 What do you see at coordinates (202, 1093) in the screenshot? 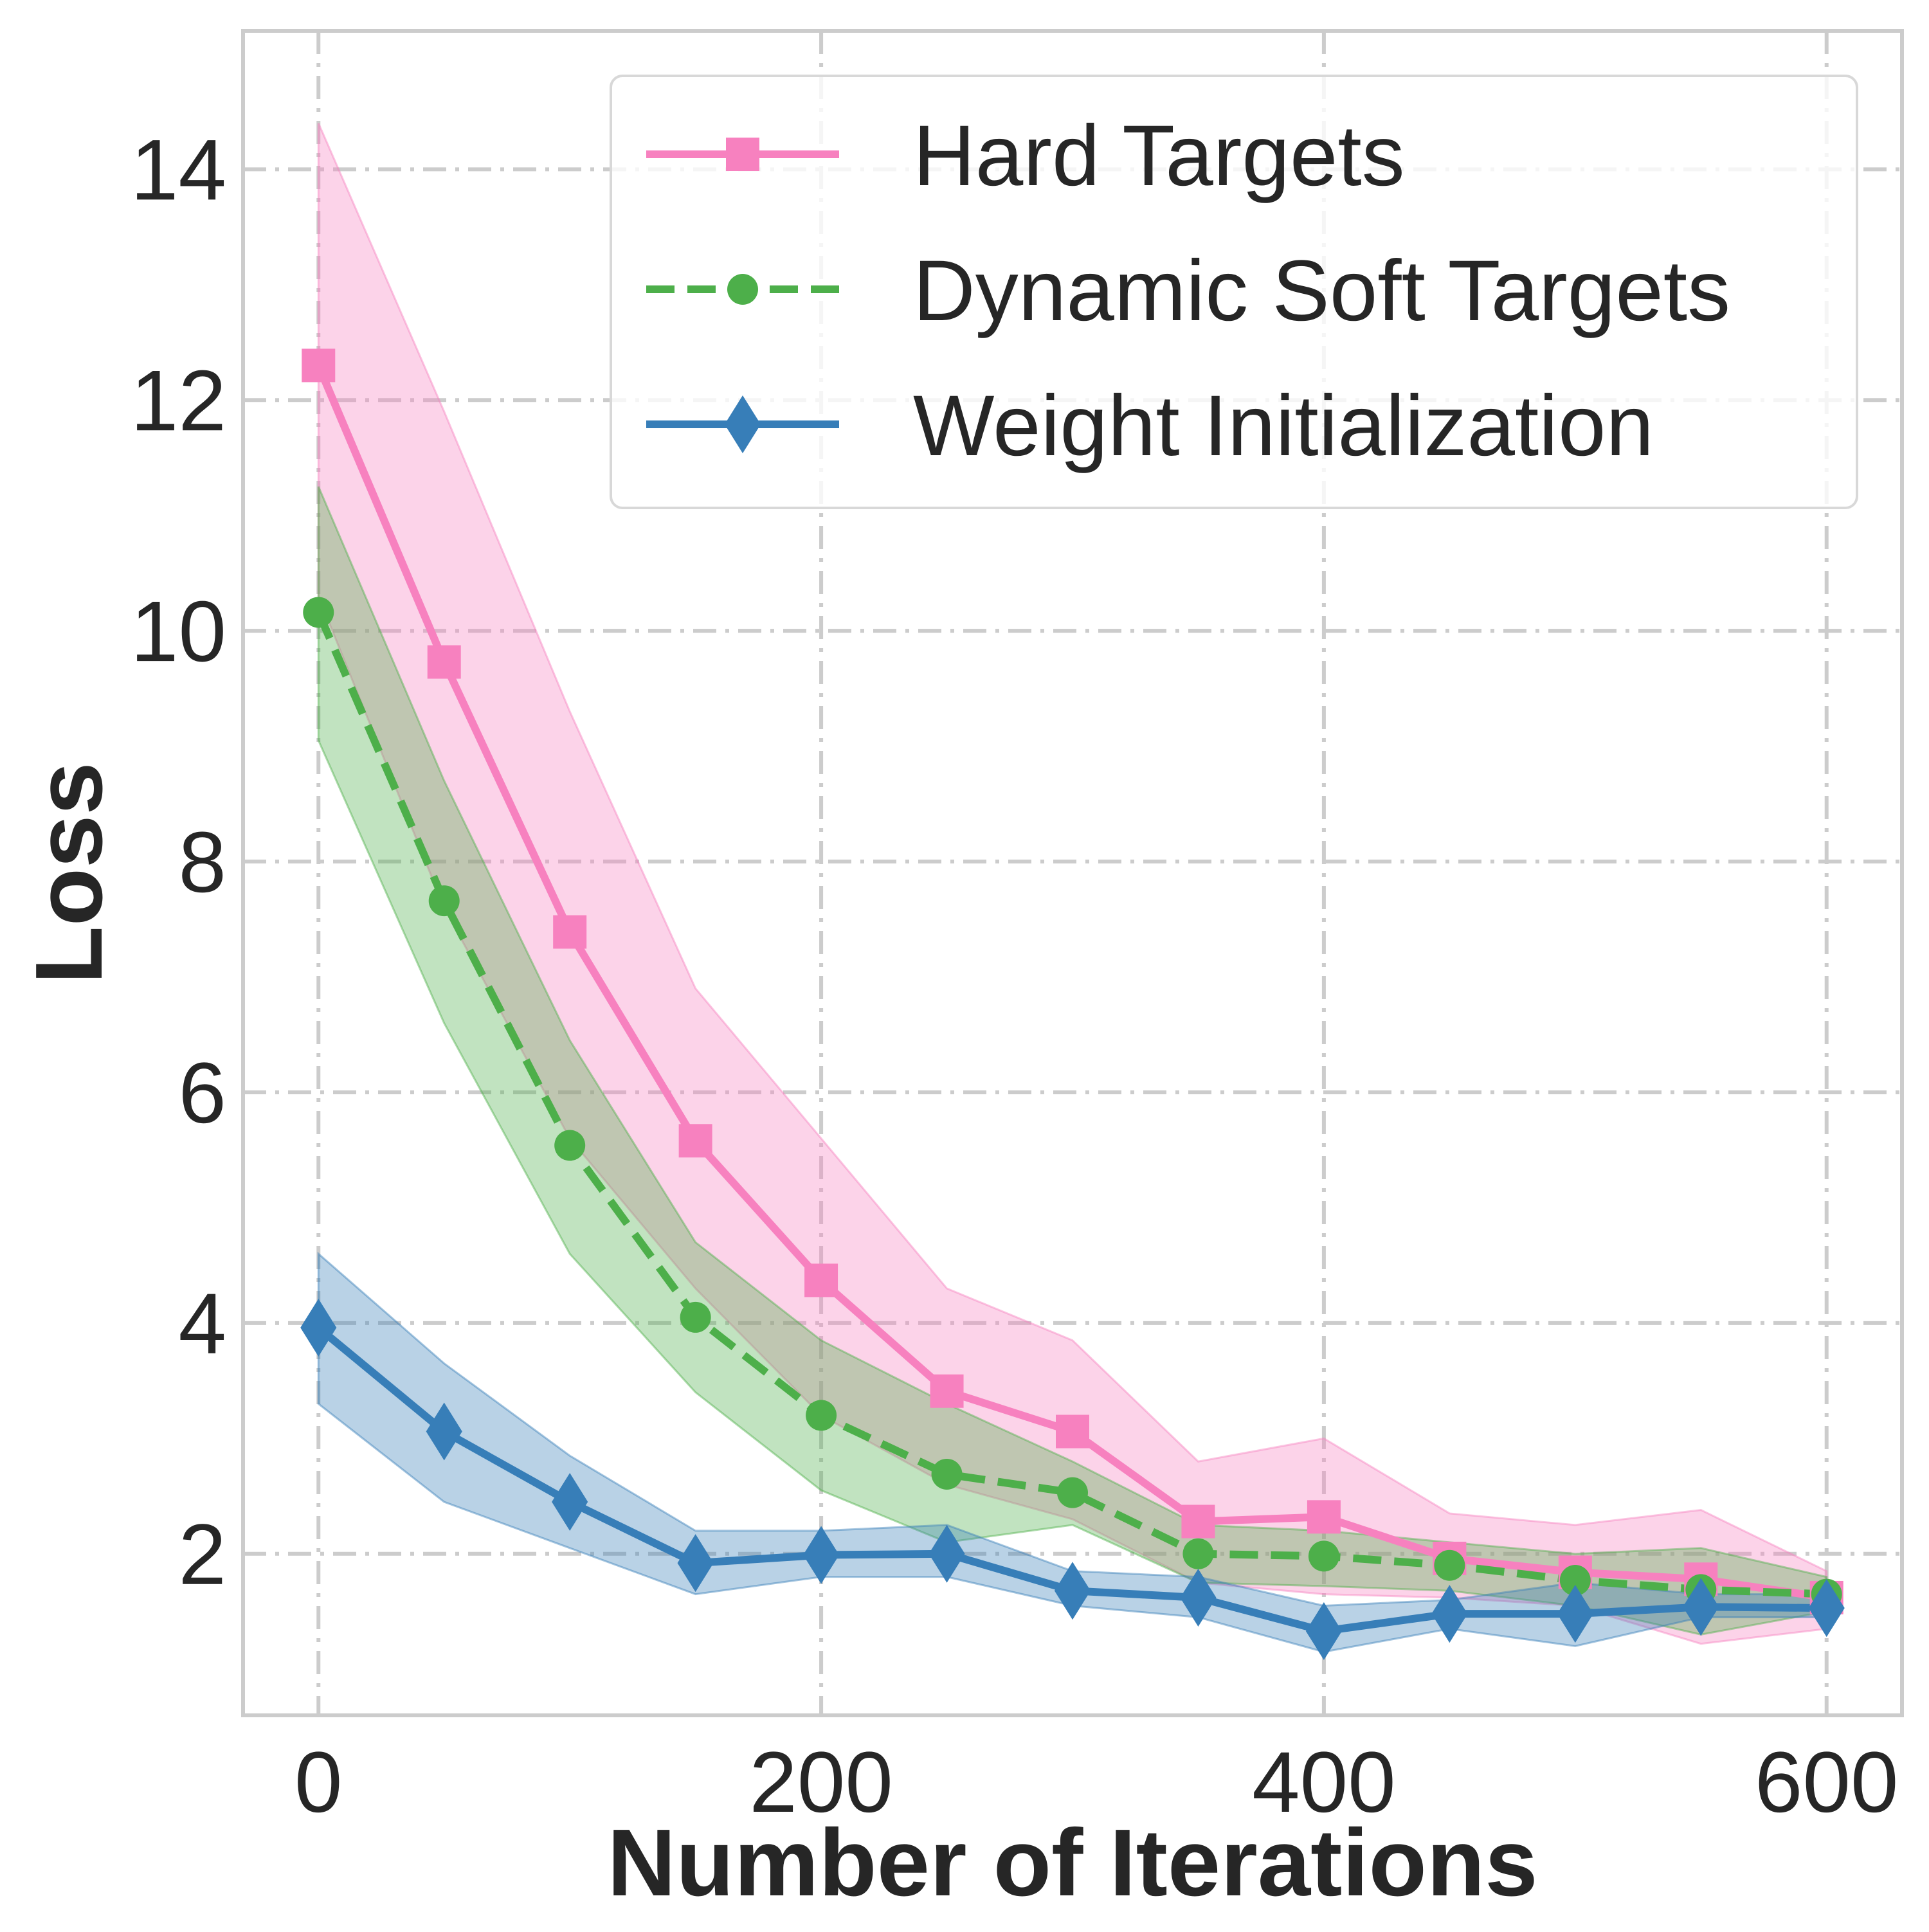
I see `y-tick-label: 6` at bounding box center [202, 1093].